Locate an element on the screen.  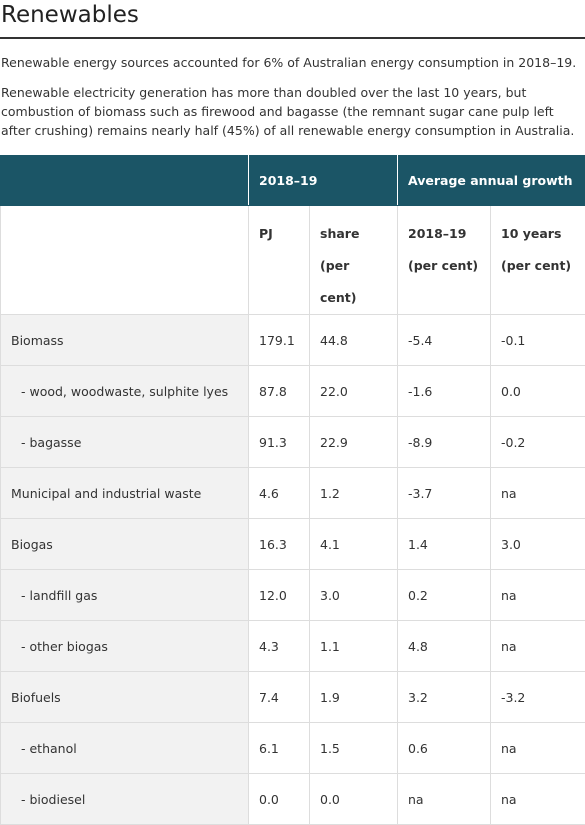
header-cell: 2018–19 is located at coordinates (323, 181).